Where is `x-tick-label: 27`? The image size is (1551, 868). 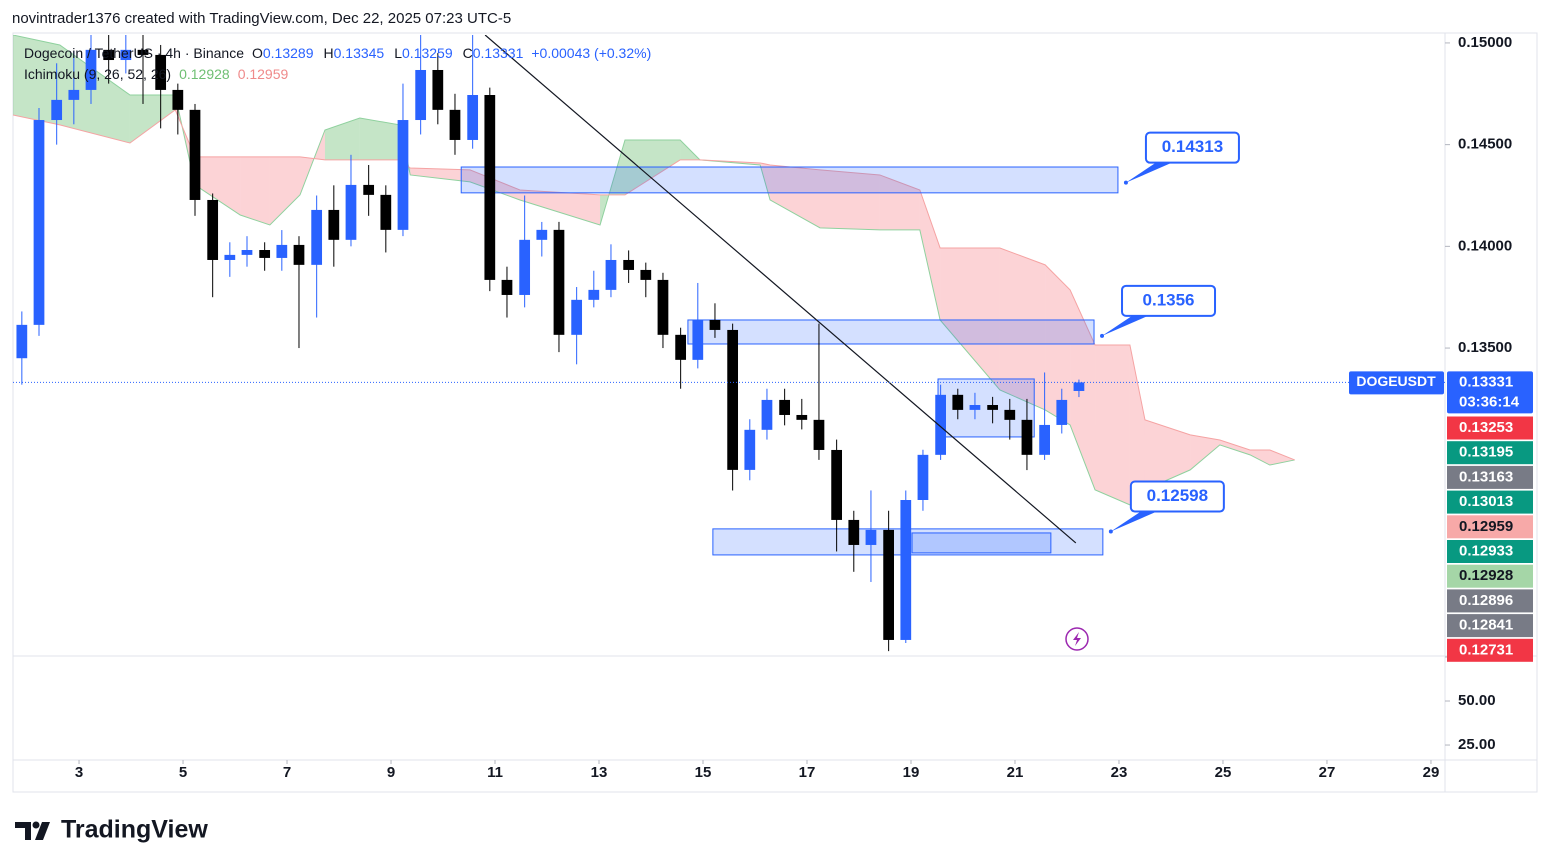 x-tick-label: 27 is located at coordinates (1327, 772).